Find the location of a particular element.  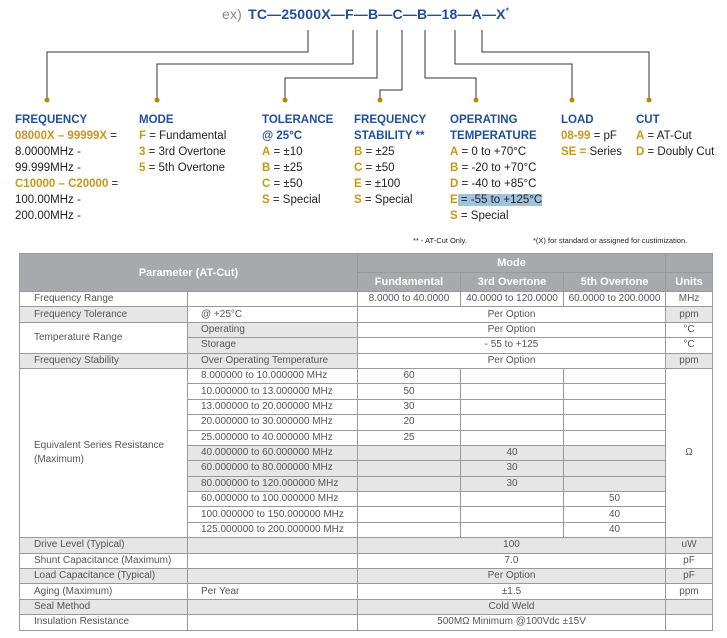

legend-option: D = Doubly Cut is located at coordinates (675, 152).